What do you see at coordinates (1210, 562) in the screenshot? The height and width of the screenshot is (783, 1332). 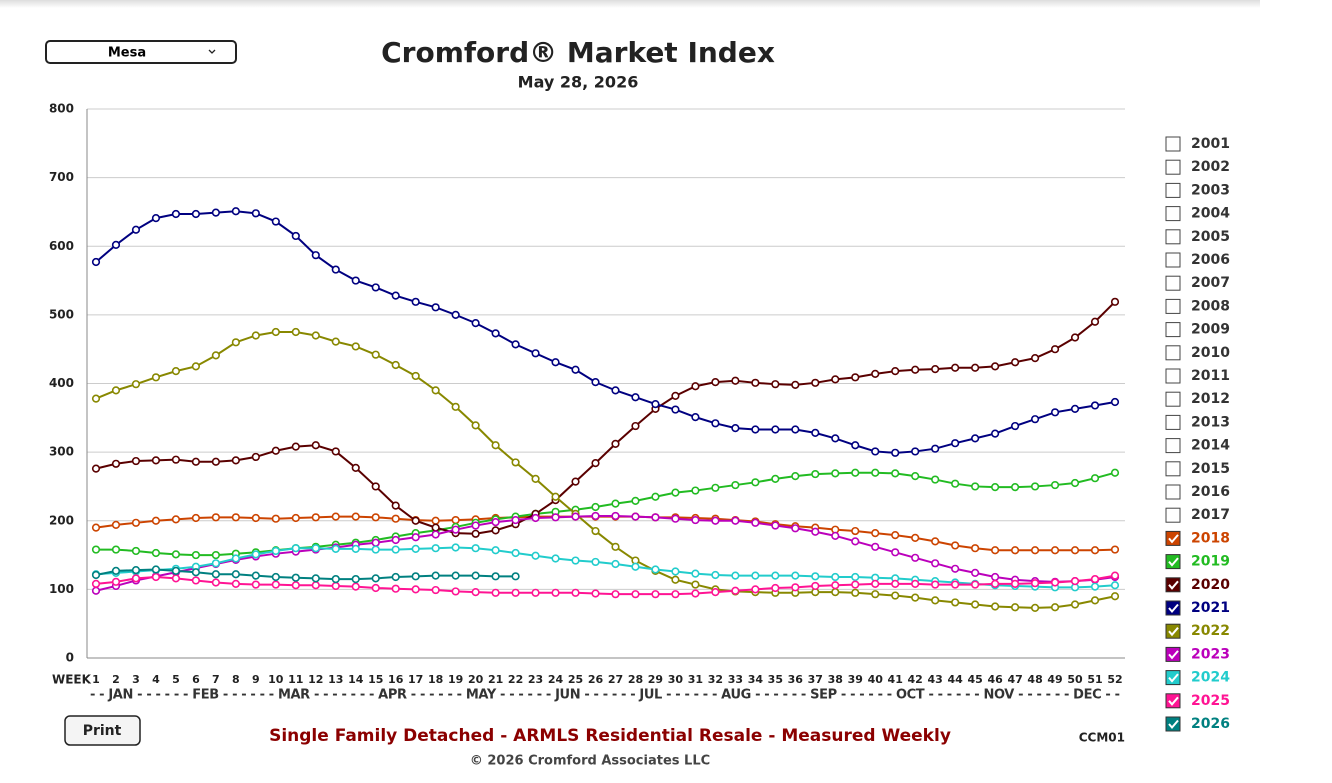 I see `legend-label: 2019` at bounding box center [1210, 562].